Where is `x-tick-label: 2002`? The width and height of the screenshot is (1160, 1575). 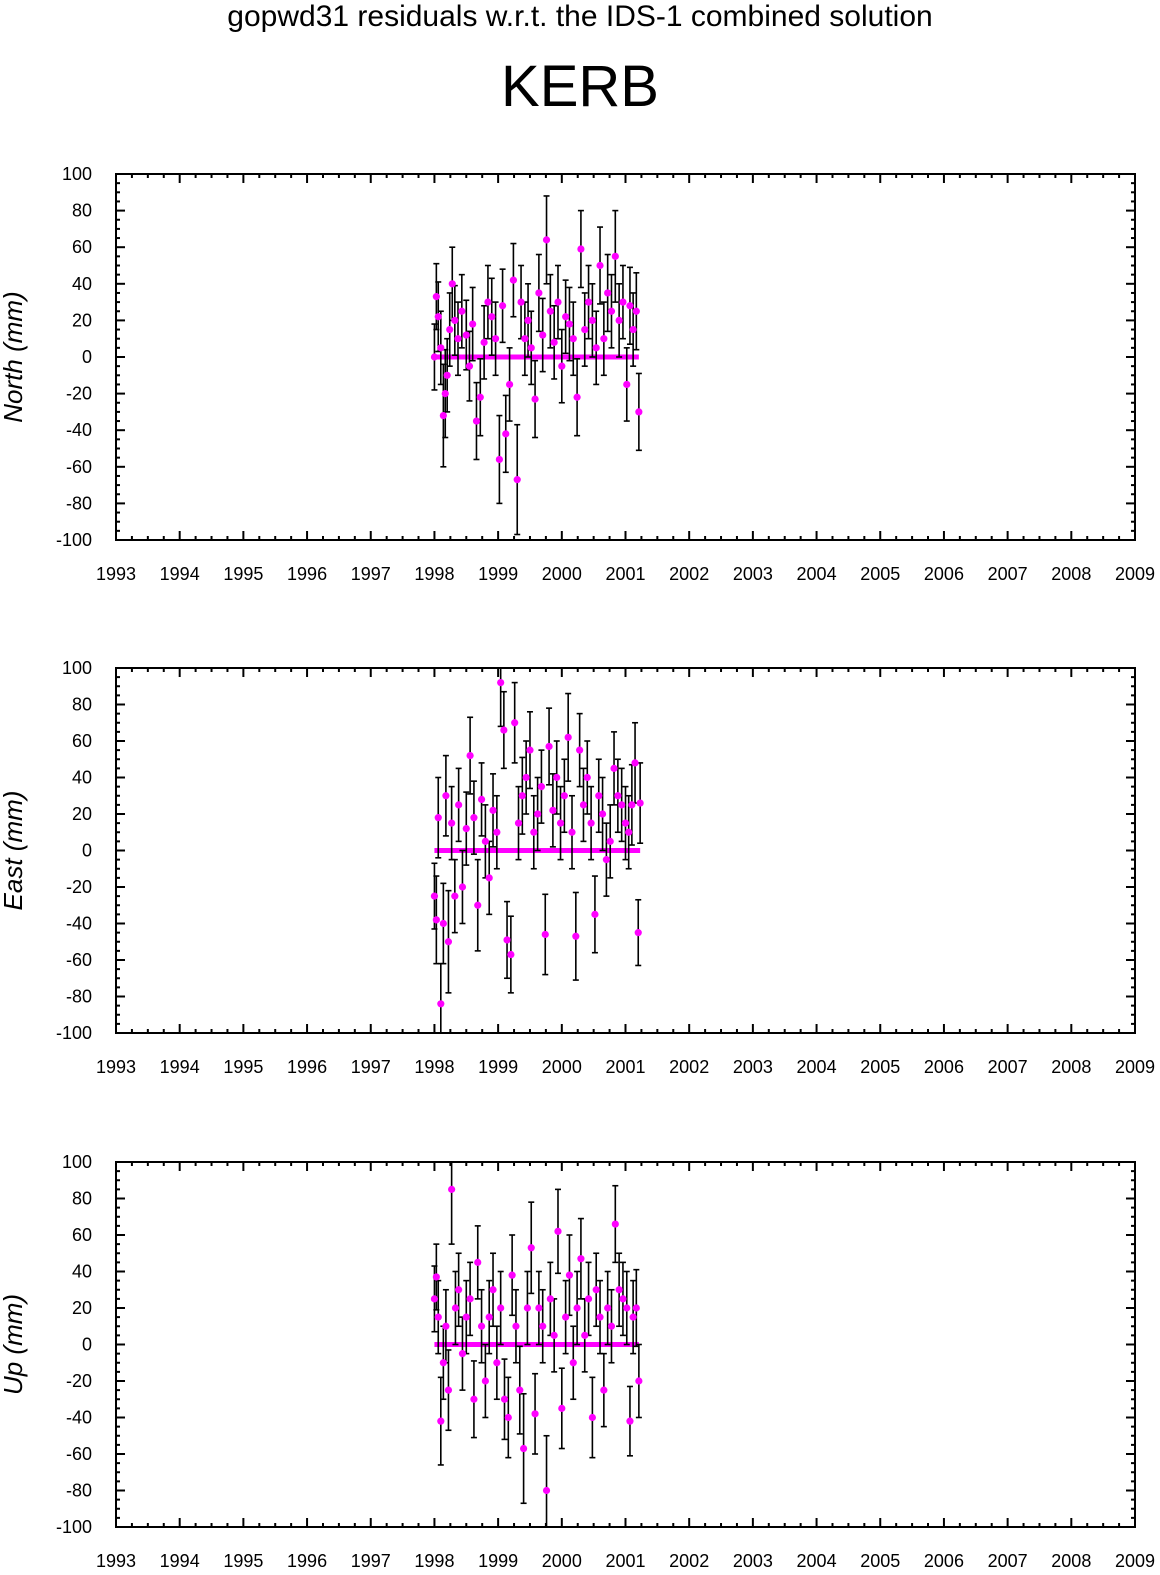
x-tick-label: 2002 is located at coordinates (689, 1067).